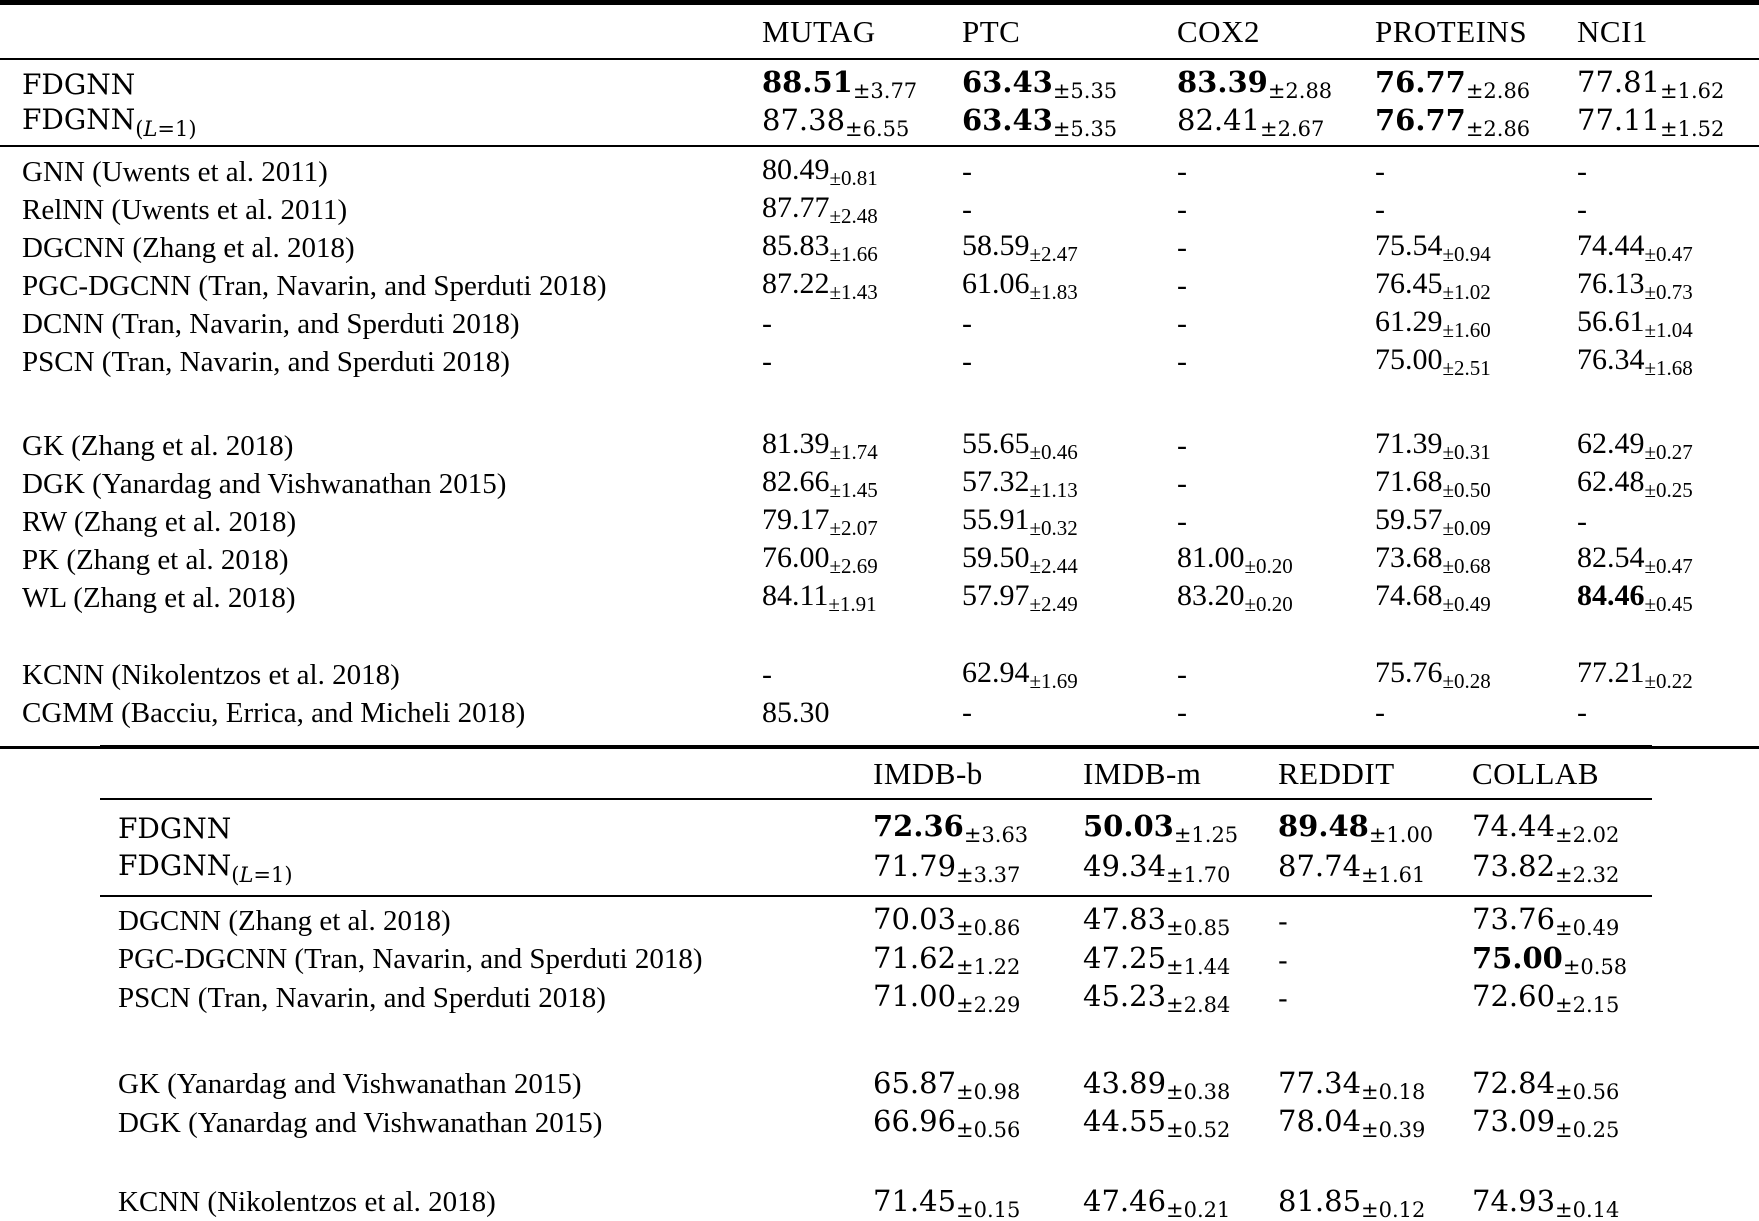 Image resolution: width=1759 pixels, height=1221 pixels. What do you see at coordinates (1668, 490) in the screenshot?
I see `score-stddev: ±0.25` at bounding box center [1668, 490].